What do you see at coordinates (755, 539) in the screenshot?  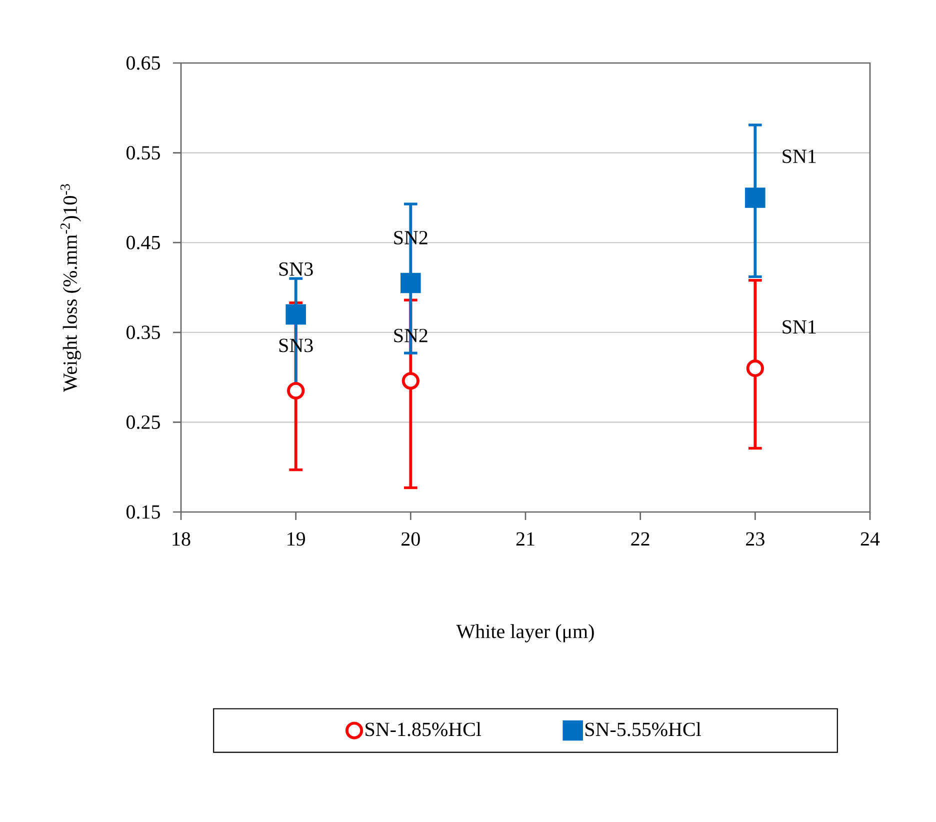 I see `x-tick-label: 23` at bounding box center [755, 539].